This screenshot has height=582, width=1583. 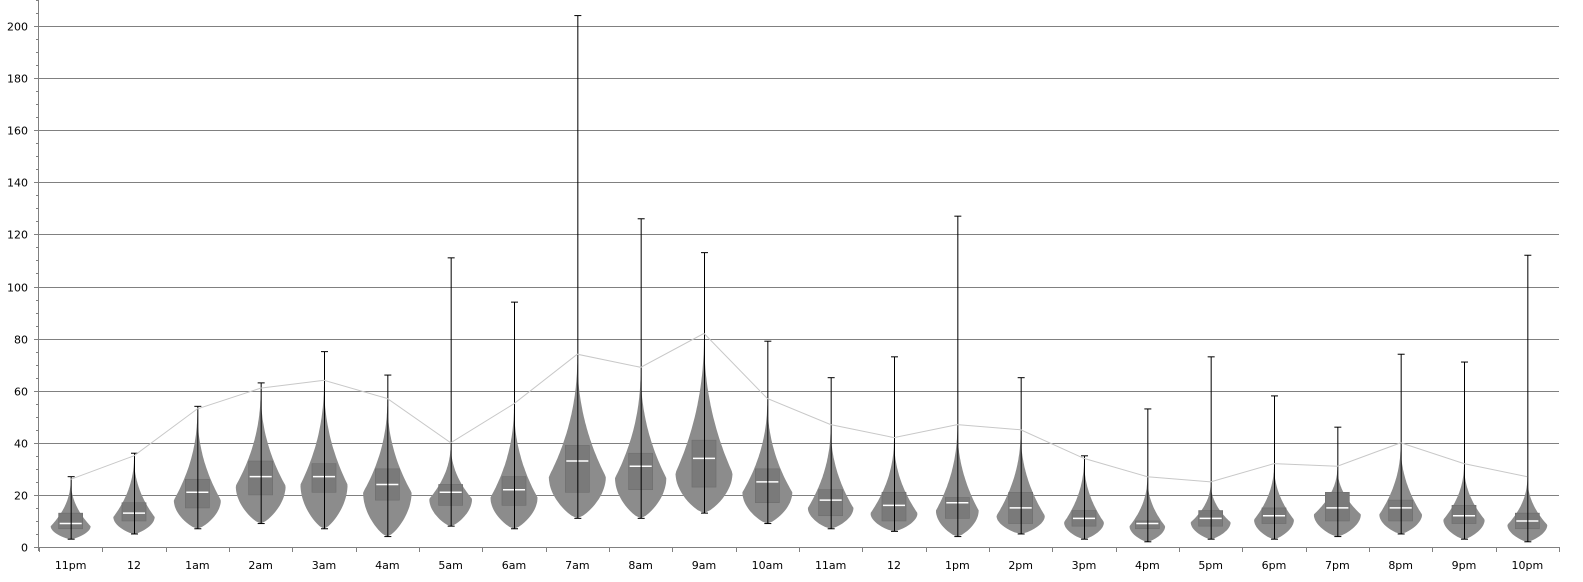 What do you see at coordinates (957, 565) in the screenshot?
I see `x-tick-label: 1pm` at bounding box center [957, 565].